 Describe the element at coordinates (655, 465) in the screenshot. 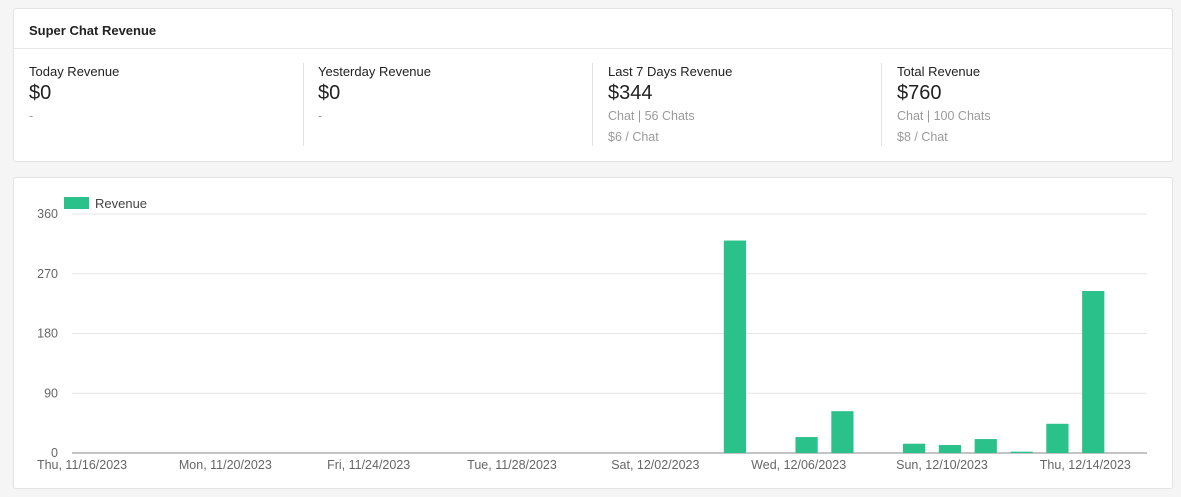

I see `x-tick-label: Sat, 12/02/2023` at that location.